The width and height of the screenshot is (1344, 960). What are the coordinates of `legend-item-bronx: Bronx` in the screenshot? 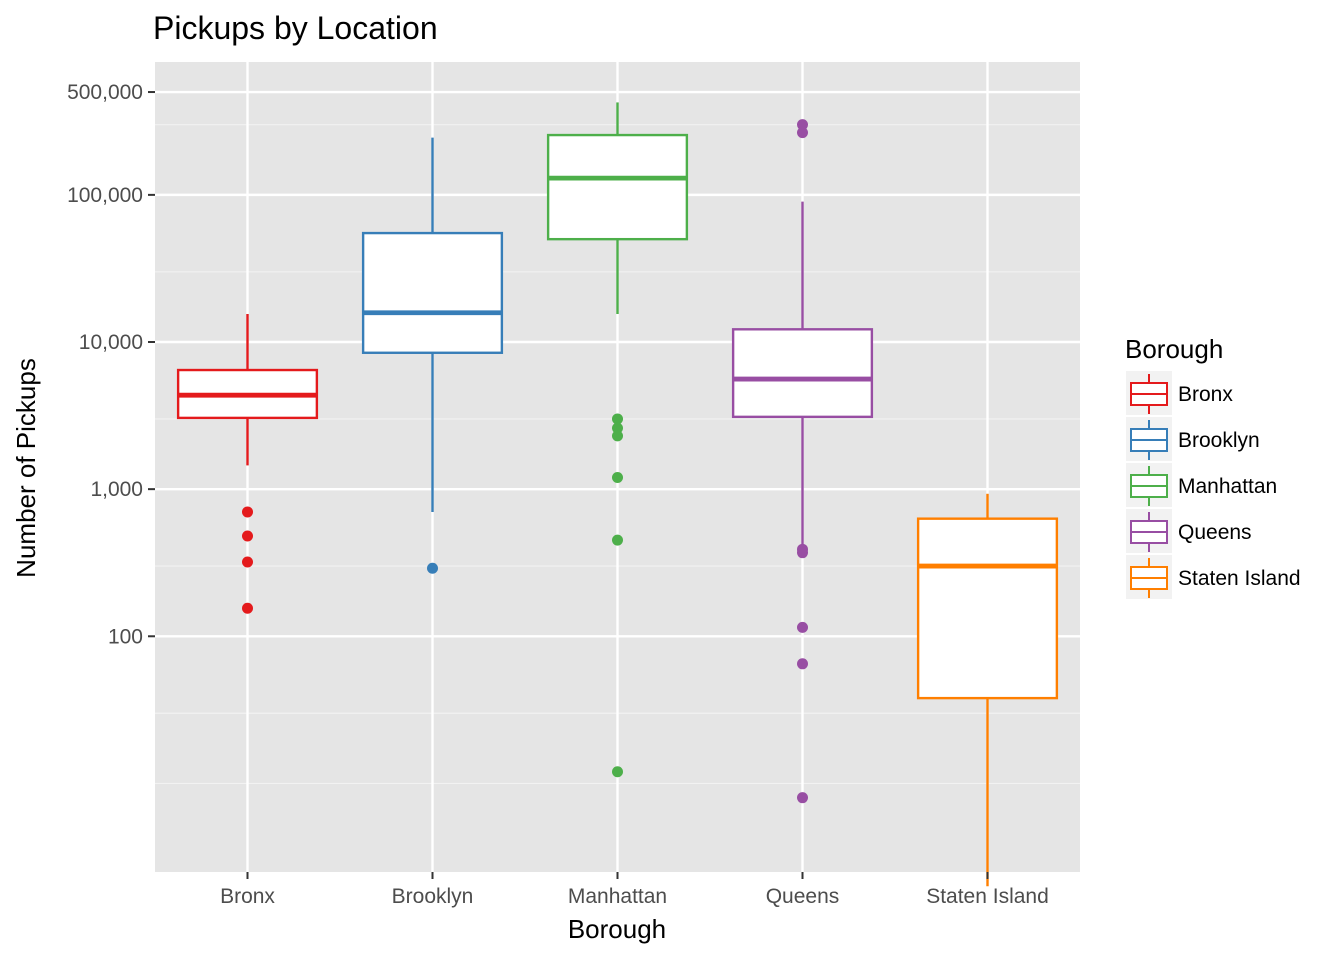 It's located at (1179, 393).